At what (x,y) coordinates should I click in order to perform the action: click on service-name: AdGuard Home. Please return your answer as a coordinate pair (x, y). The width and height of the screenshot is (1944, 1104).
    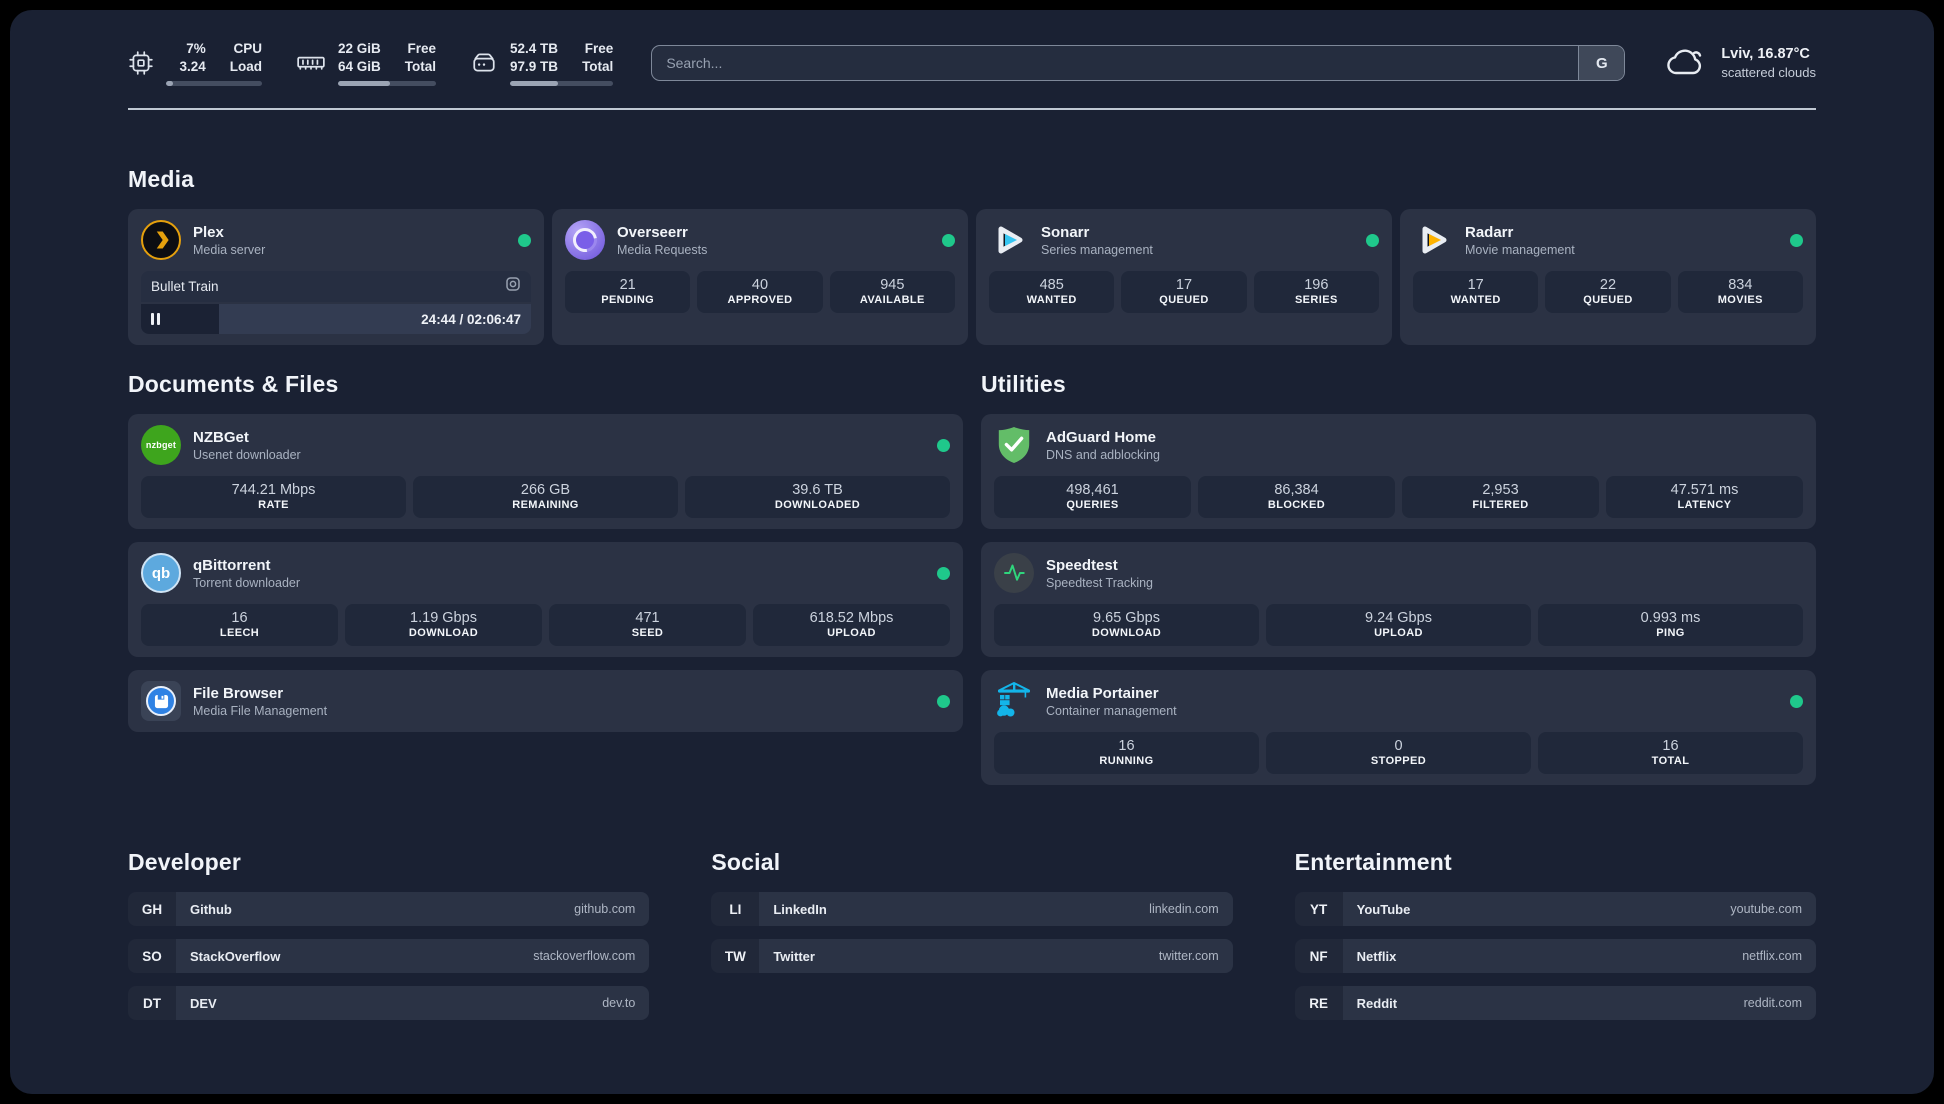
    Looking at the image, I should click on (1101, 437).